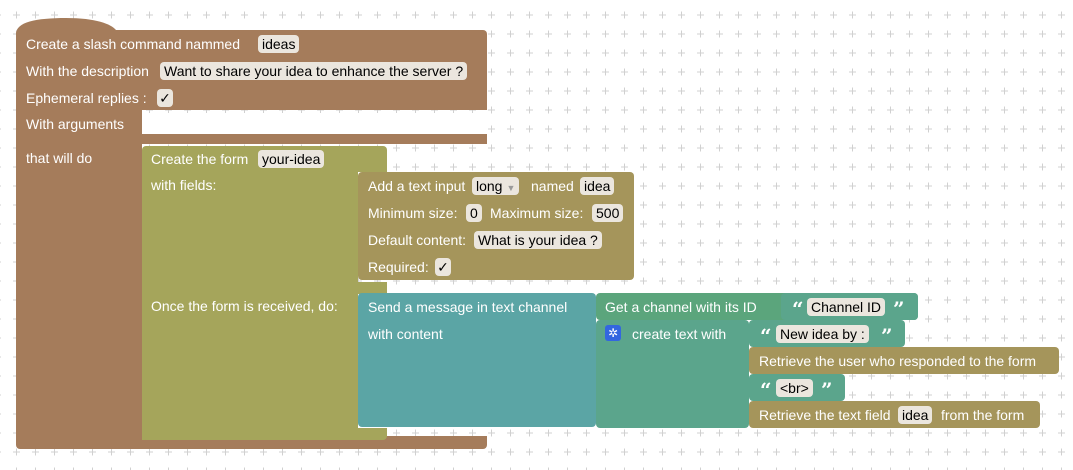  Describe the element at coordinates (489, 186) in the screenshot. I see `input-style-value: long` at that location.